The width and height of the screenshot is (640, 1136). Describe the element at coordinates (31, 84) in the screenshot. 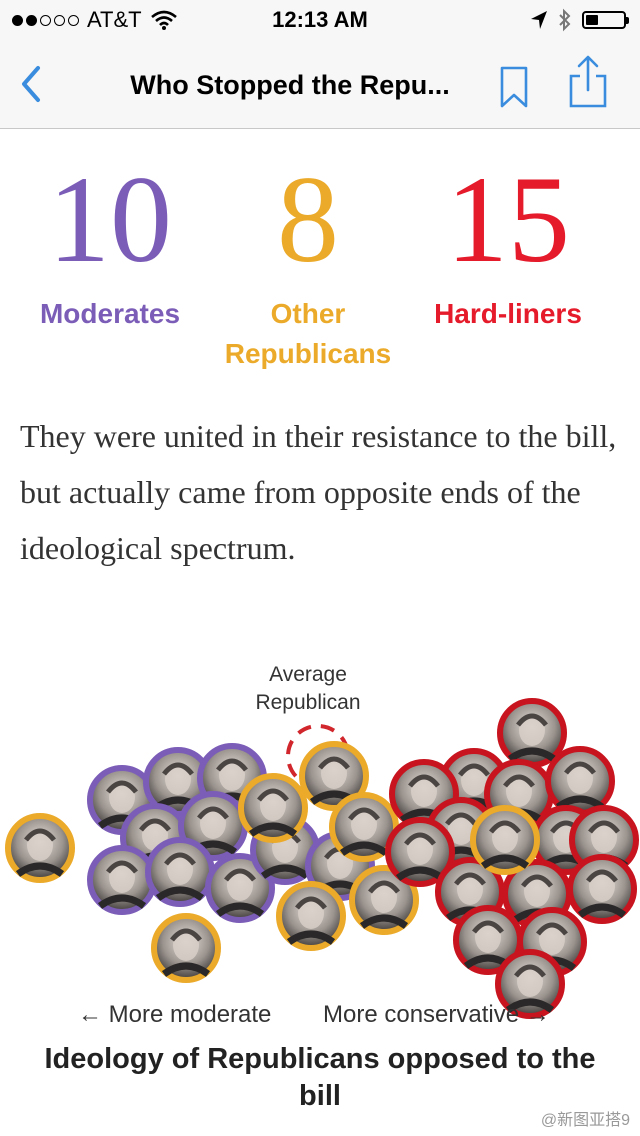

I see `back-chevron-icon` at that location.